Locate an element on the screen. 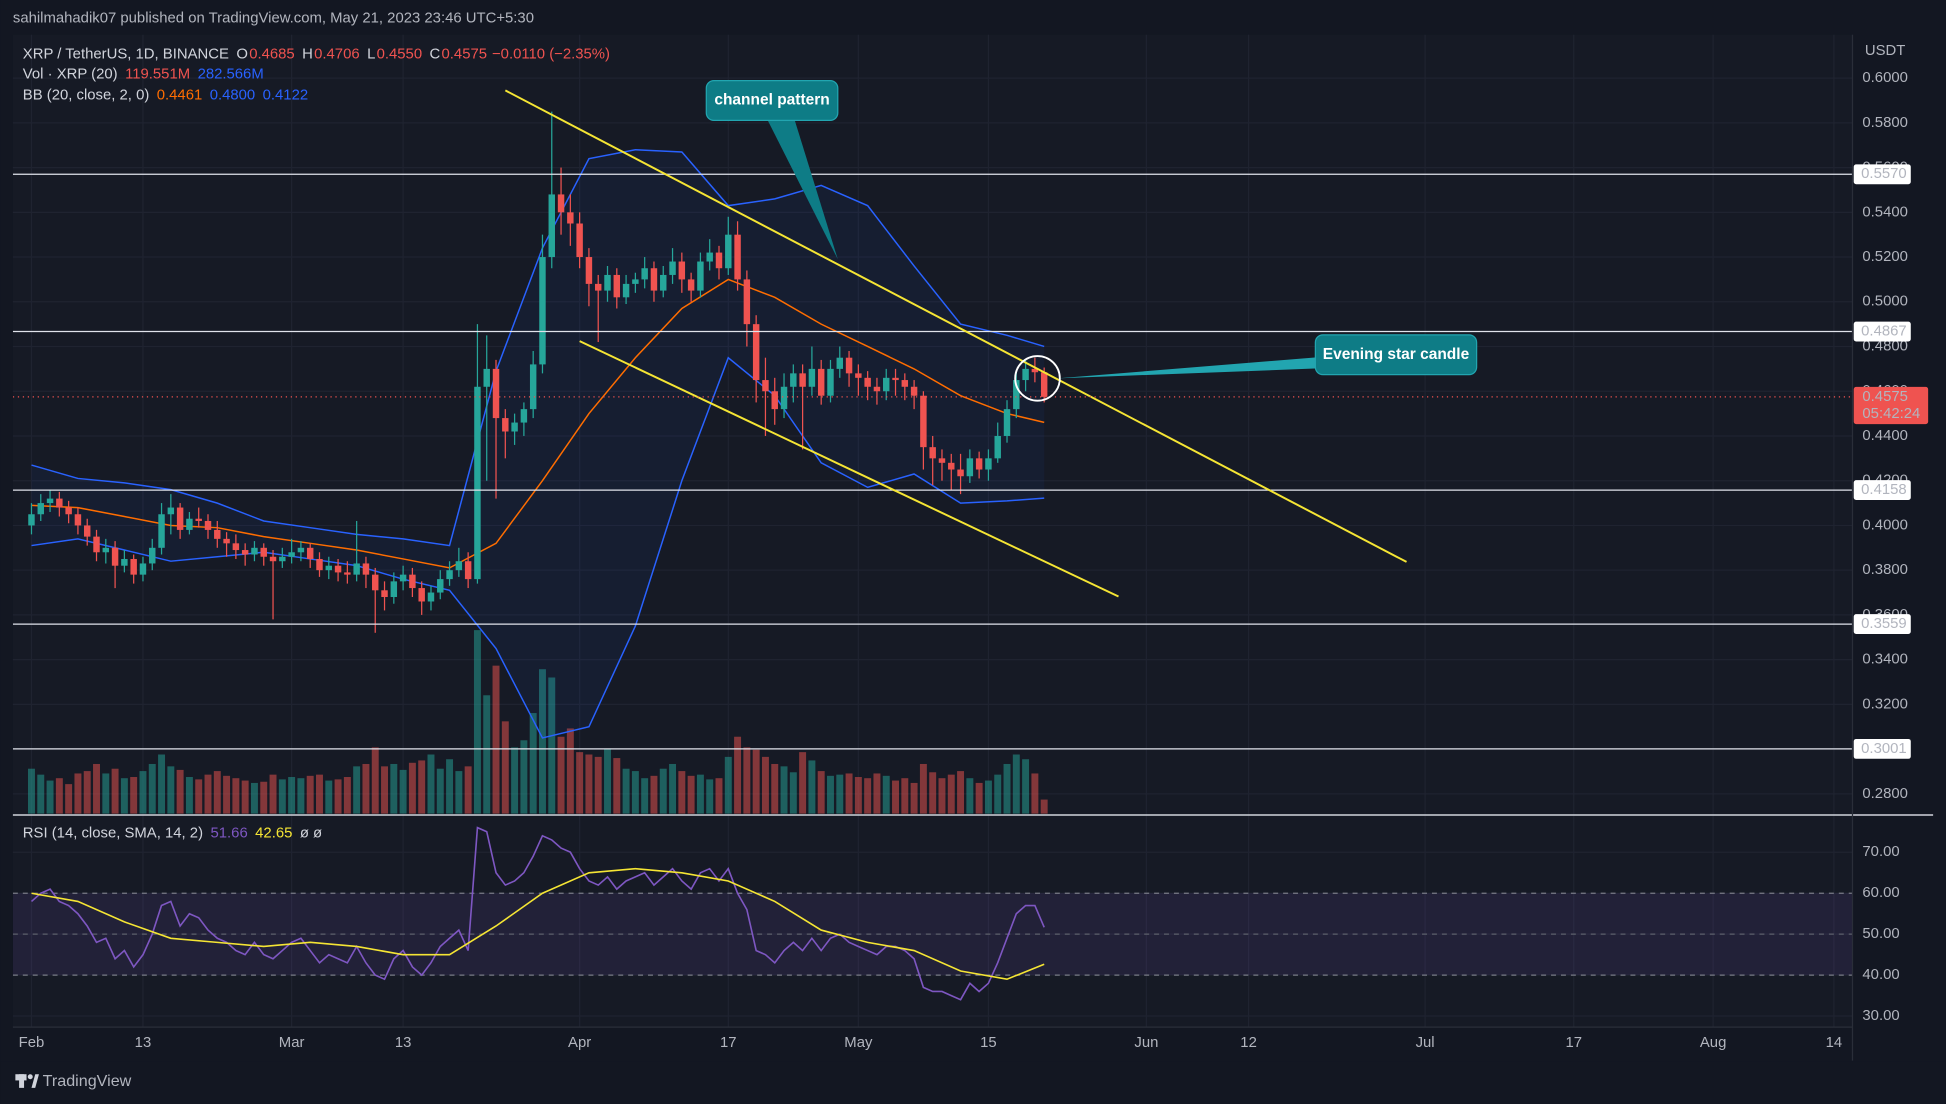 The height and width of the screenshot is (1104, 1946). annotation-text: Evening star candle is located at coordinates (1396, 354).